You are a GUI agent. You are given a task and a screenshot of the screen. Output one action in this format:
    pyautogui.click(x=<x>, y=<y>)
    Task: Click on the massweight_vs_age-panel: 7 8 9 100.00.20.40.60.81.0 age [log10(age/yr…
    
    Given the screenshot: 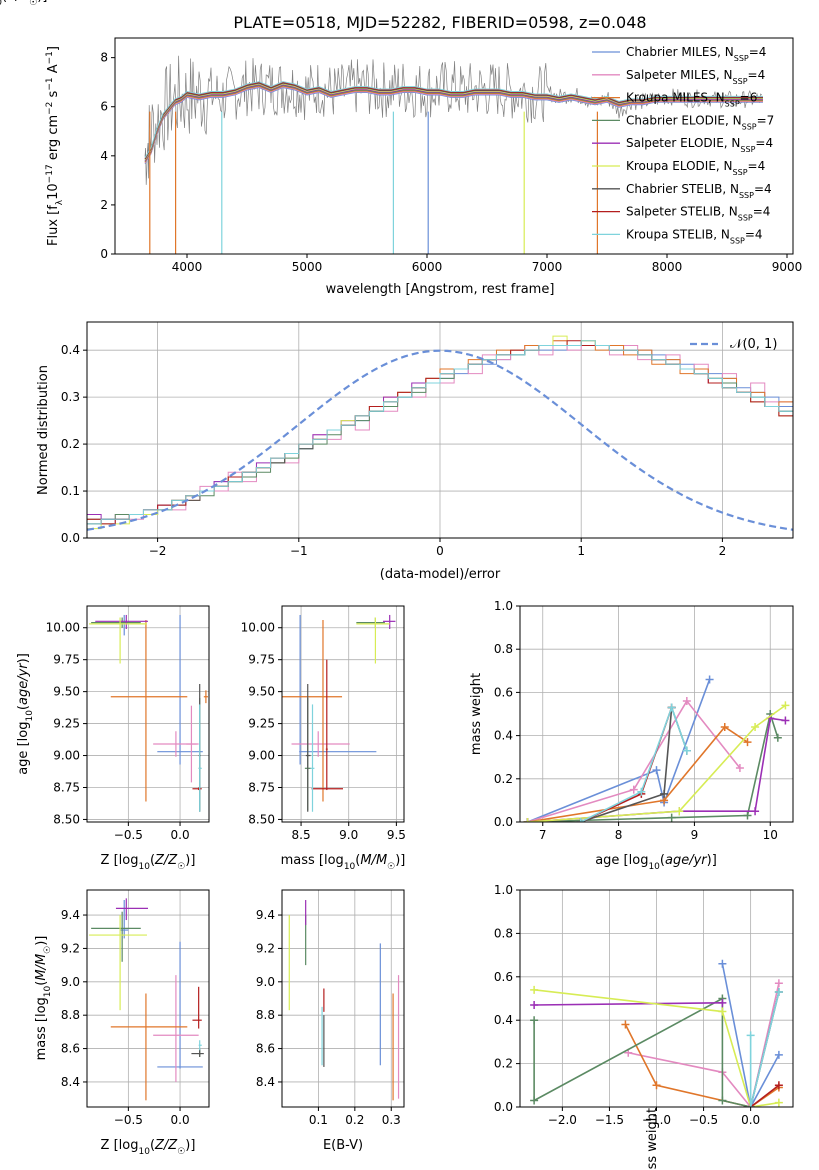 What is the action you would take?
    pyautogui.click(x=631, y=735)
    